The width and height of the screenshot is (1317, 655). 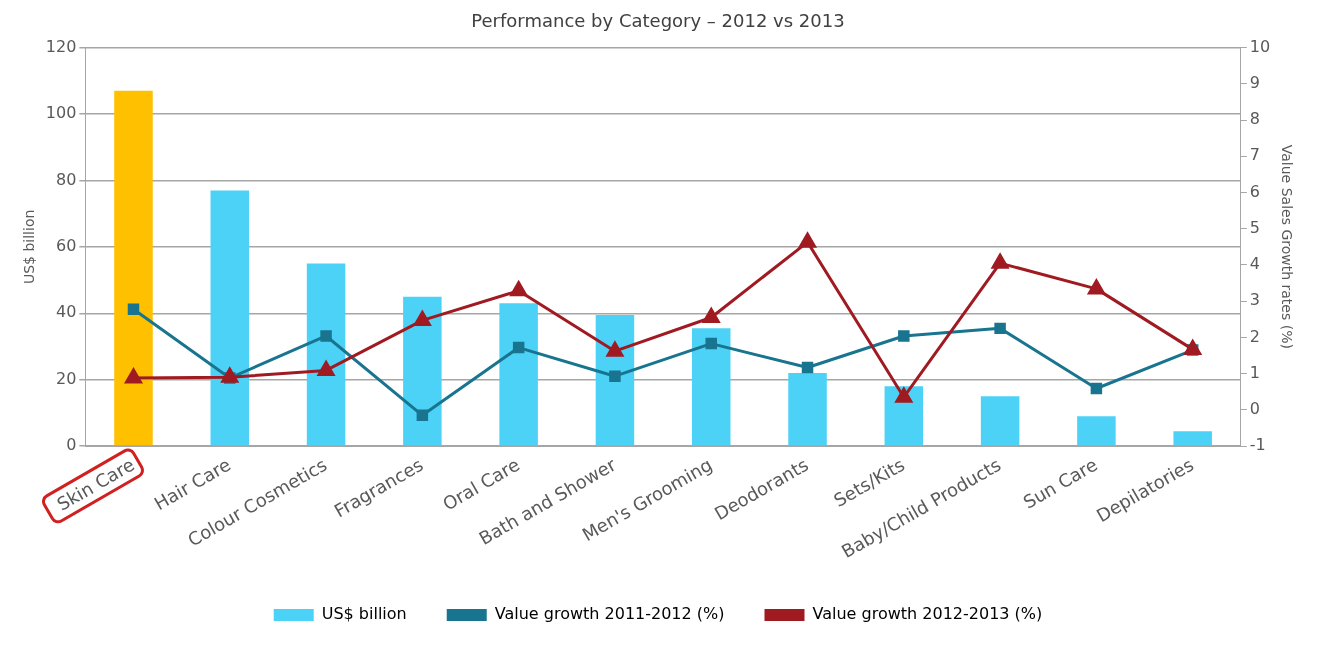 I want to click on y-axis-title: US$ billion, so click(x=29, y=247).